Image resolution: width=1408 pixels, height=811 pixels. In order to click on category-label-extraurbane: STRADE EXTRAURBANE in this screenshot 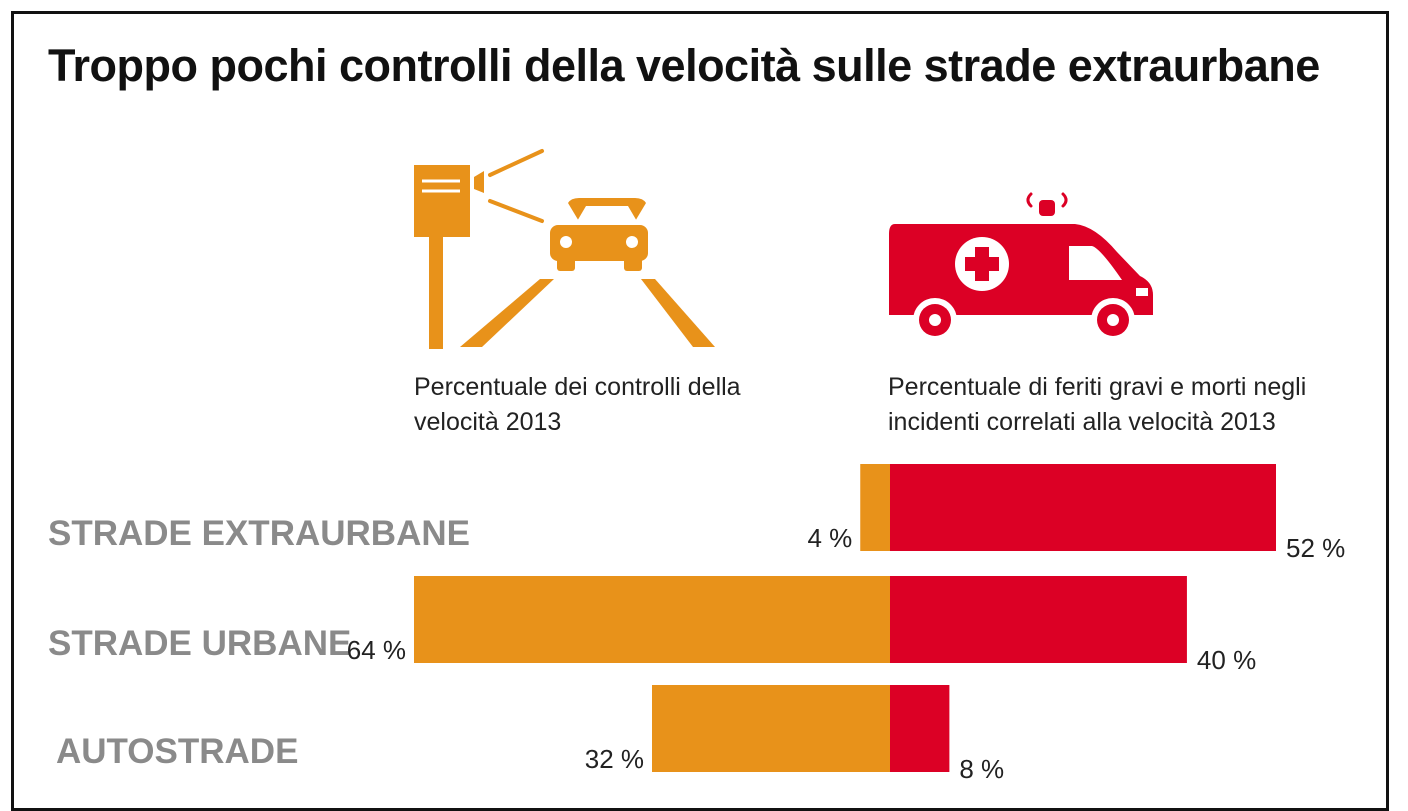, I will do `click(259, 533)`.